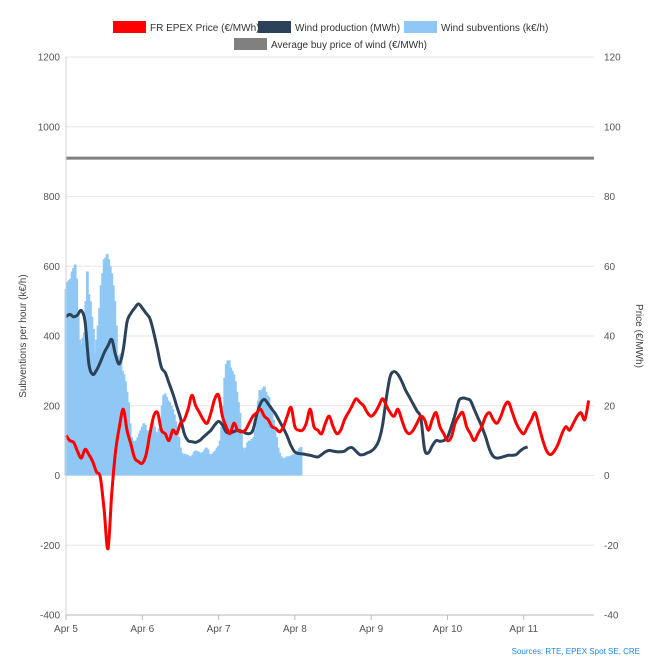 The image size is (663, 663). Describe the element at coordinates (612, 127) in the screenshot. I see `y-right-tick-label: 100` at that location.